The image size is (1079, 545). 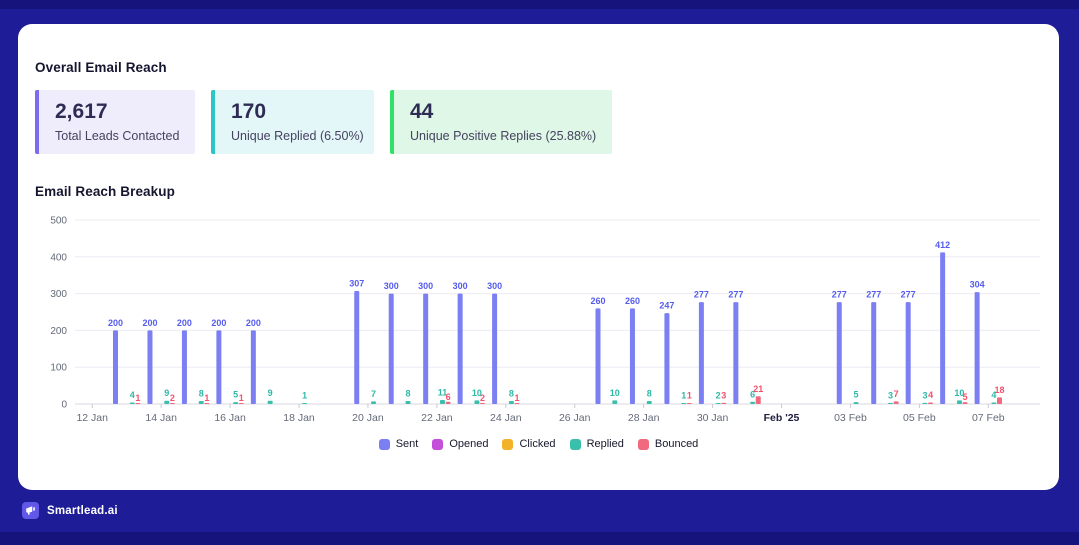 What do you see at coordinates (384, 444) in the screenshot?
I see `legend-swatch-sent` at bounding box center [384, 444].